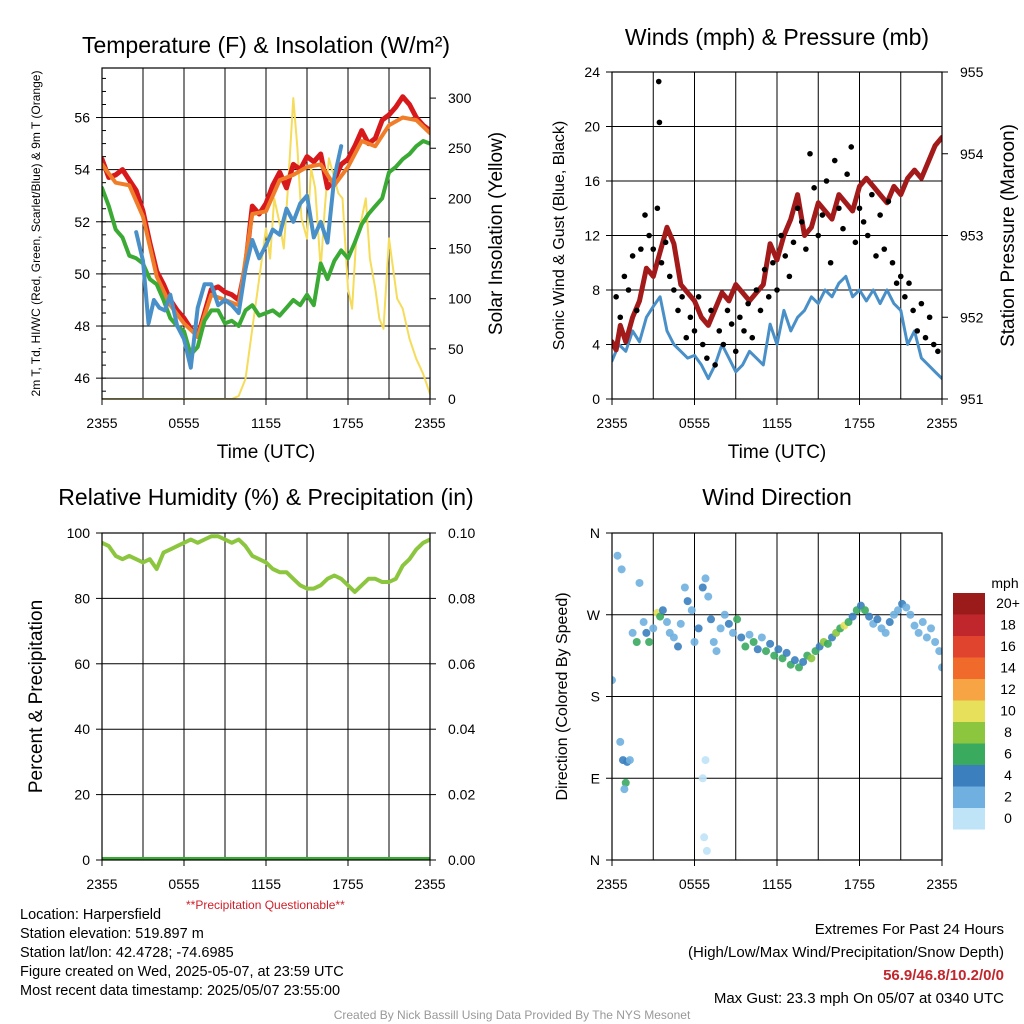 Image resolution: width=1024 pixels, height=1024 pixels. What do you see at coordinates (91, 915) in the screenshot?
I see `location-text: Location: Harpersfield` at bounding box center [91, 915].